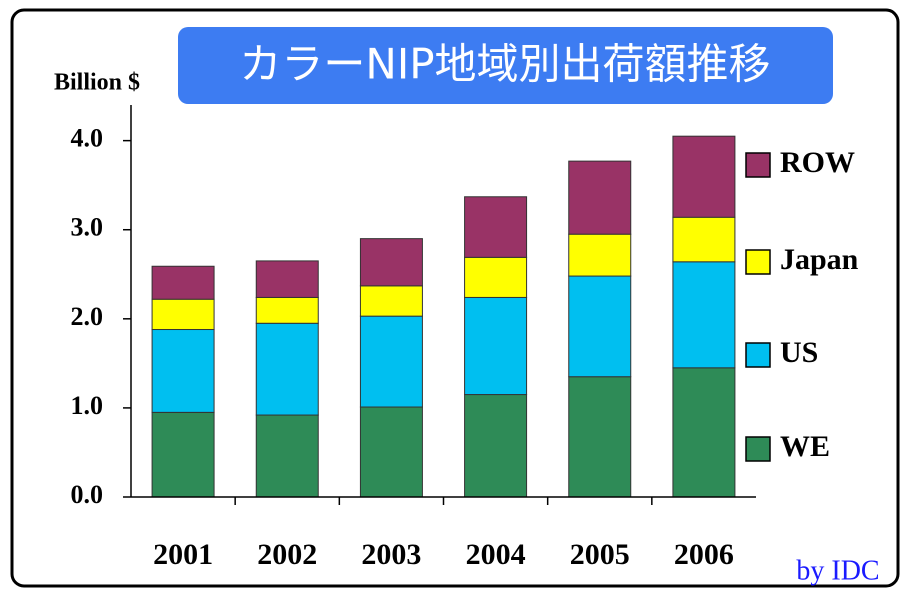 The width and height of the screenshot is (908, 592). What do you see at coordinates (805, 446) in the screenshot?
I see `legend-label: WE` at bounding box center [805, 446].